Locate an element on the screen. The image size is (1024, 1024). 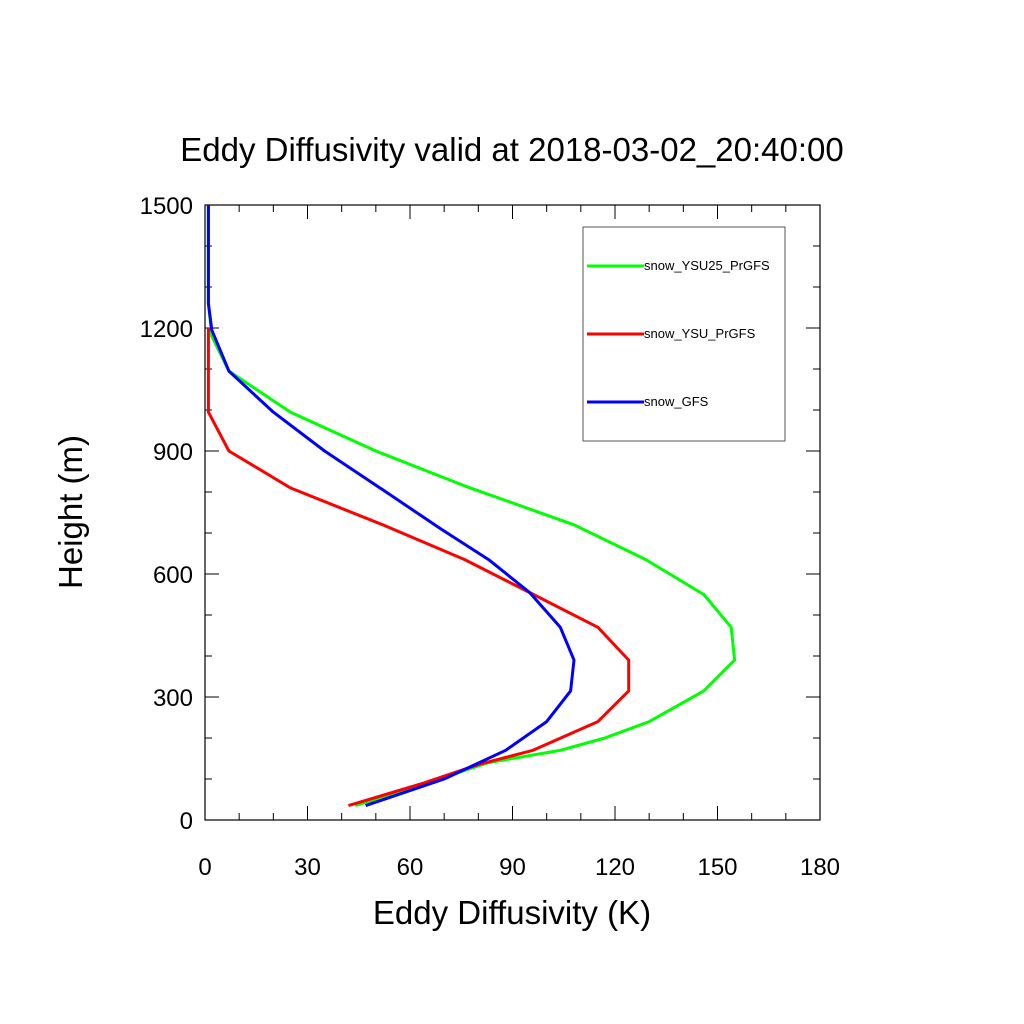
y-axis-tick-labels: 0 300 600 900 1200 1500 is located at coordinates (166, 514).